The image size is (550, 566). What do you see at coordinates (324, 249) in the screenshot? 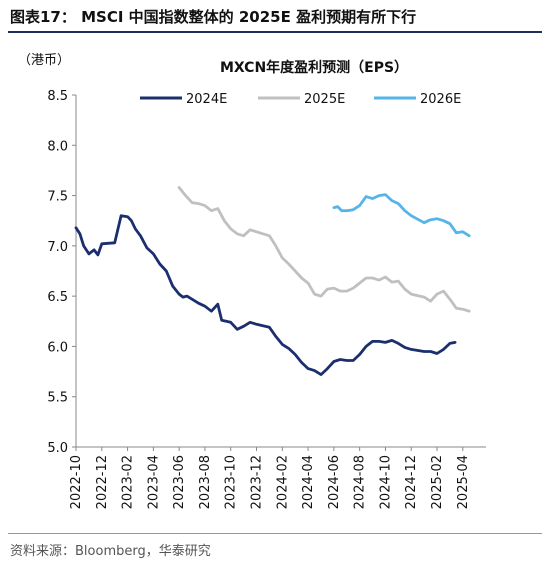
I see `series-line-2025E` at bounding box center [324, 249].